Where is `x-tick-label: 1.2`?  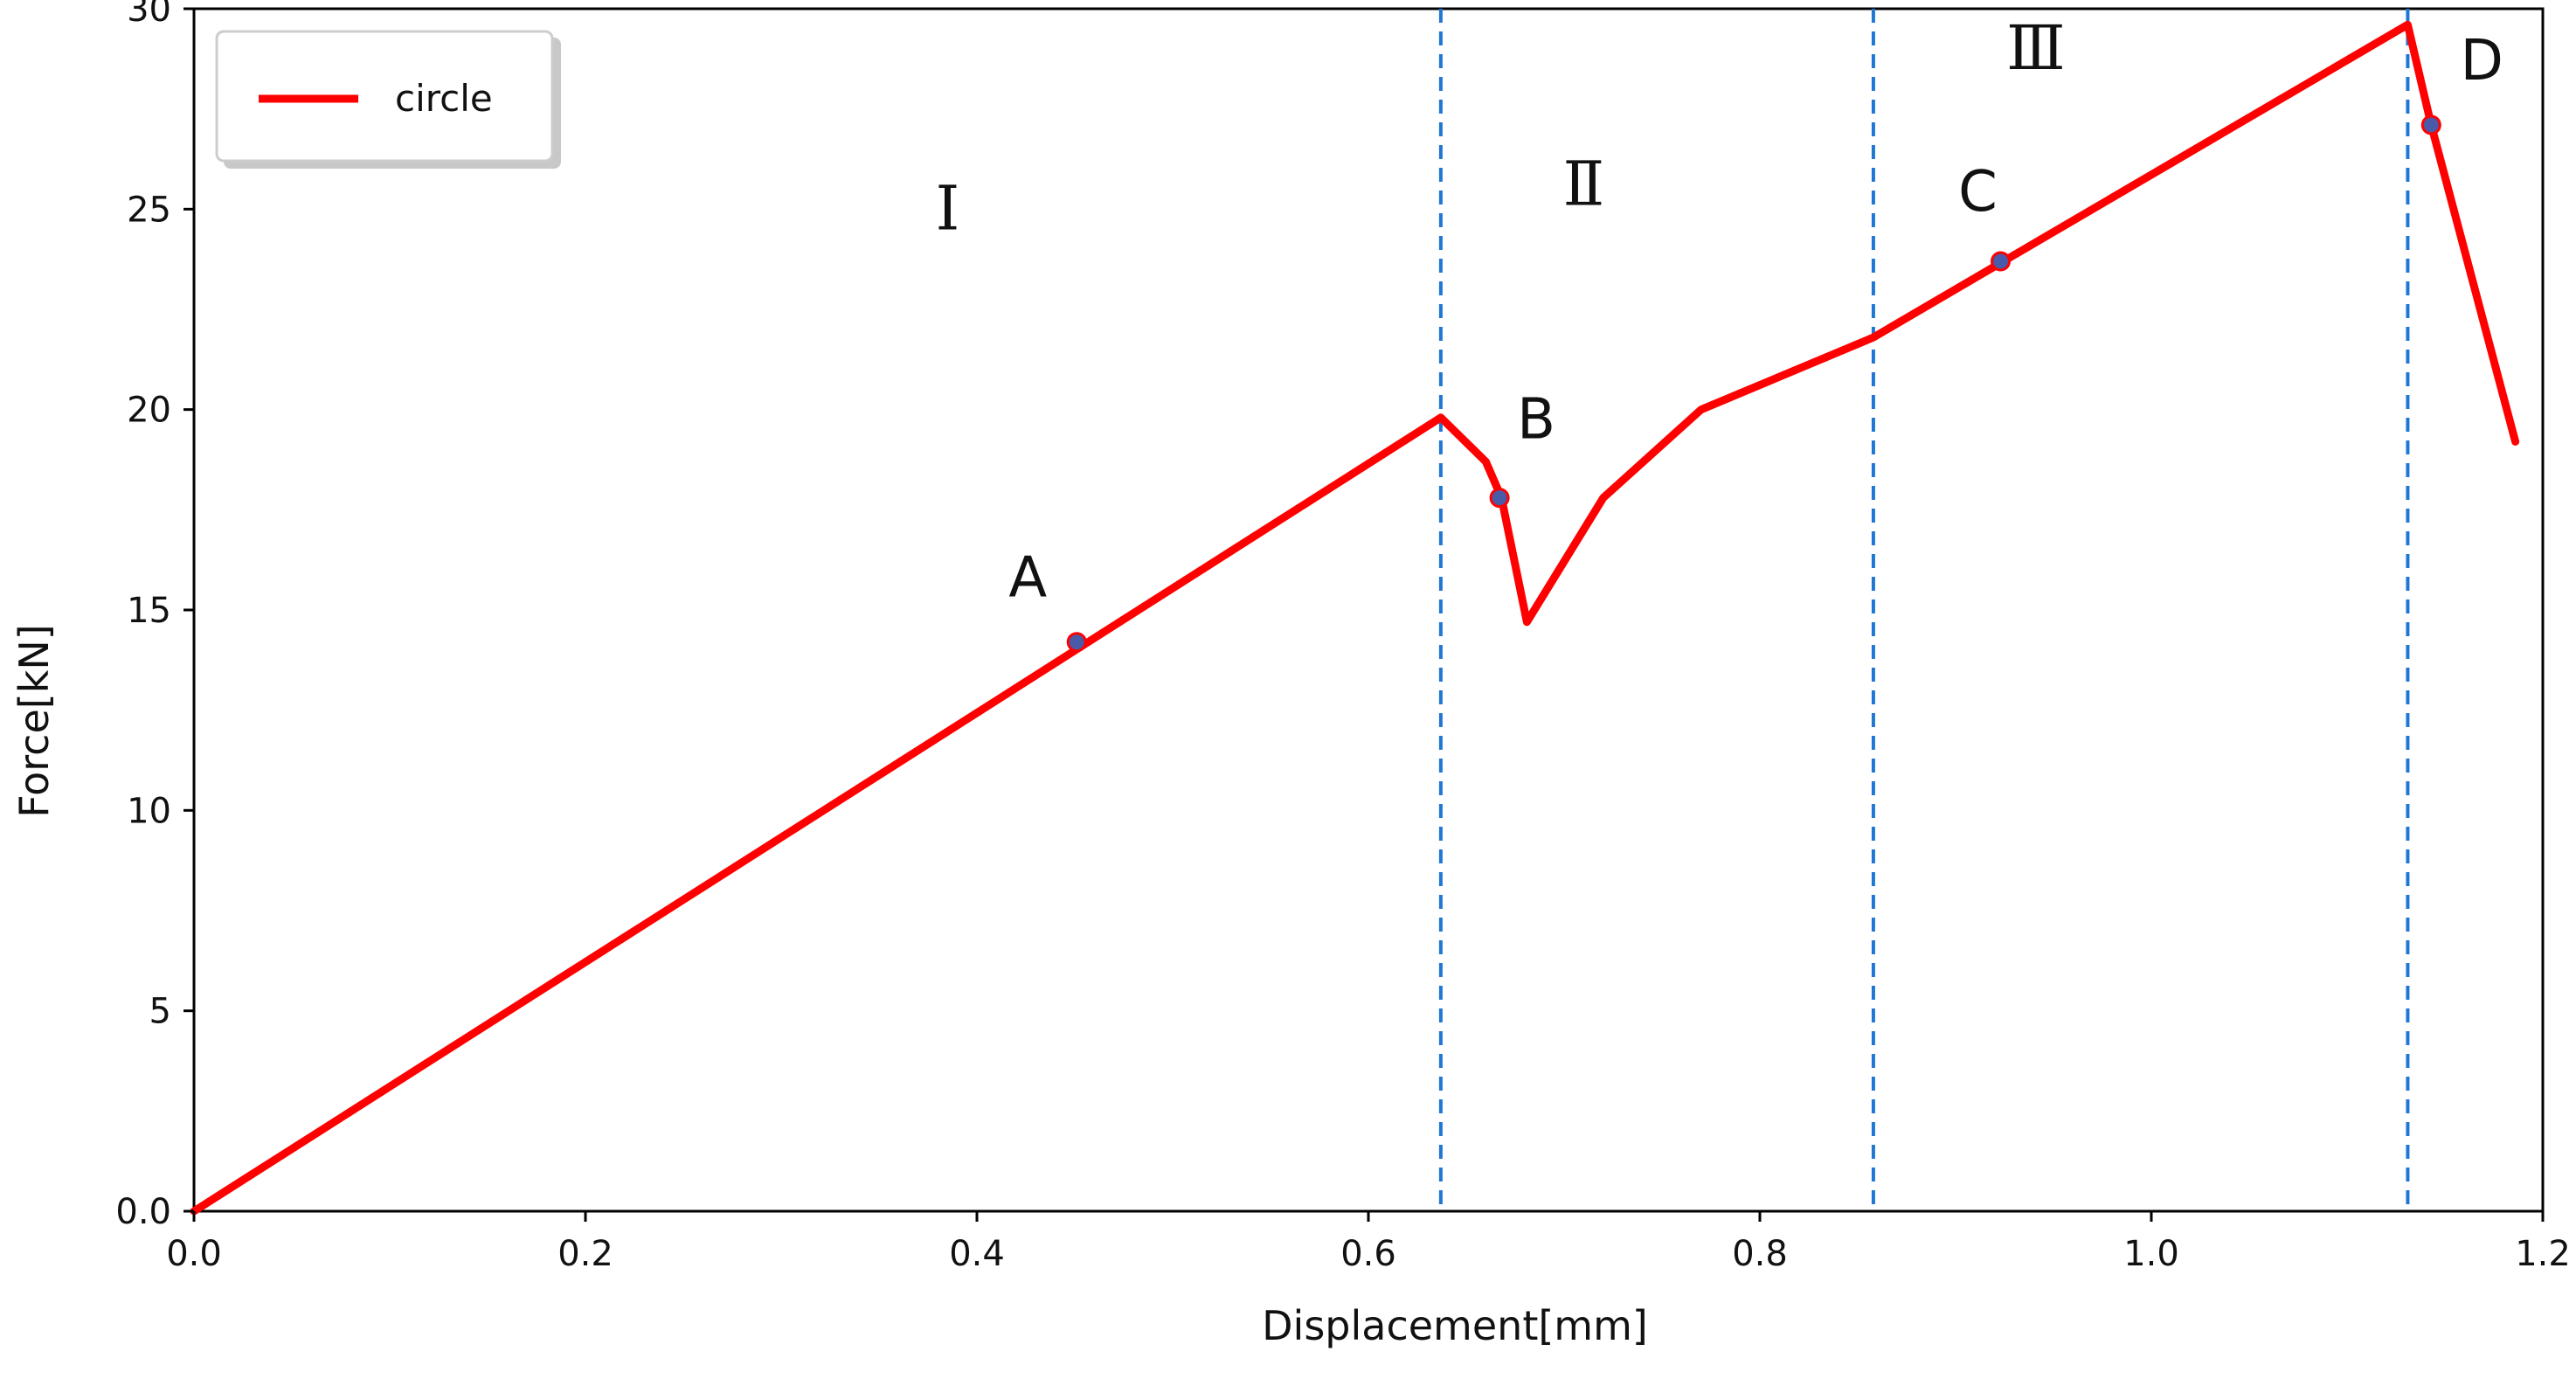 x-tick-label: 1.2 is located at coordinates (2543, 1254).